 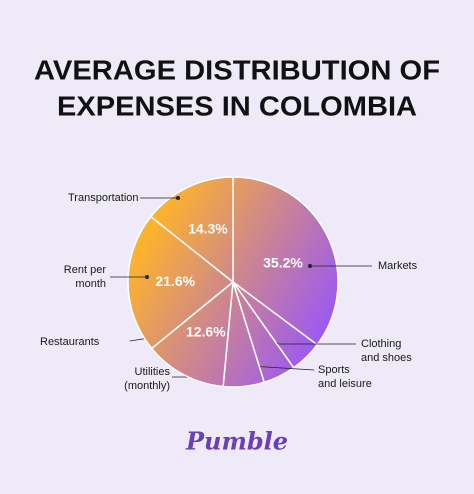 I want to click on category-label: Rent per month, so click(x=84, y=277).